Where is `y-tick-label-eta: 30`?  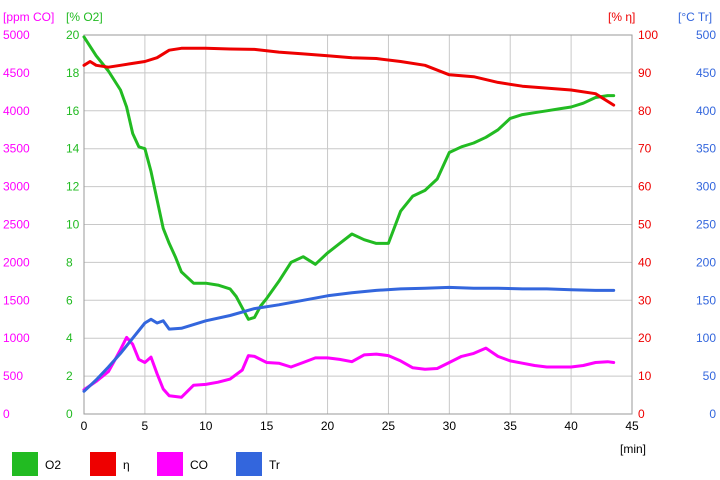
y-tick-label-eta: 30 is located at coordinates (645, 300).